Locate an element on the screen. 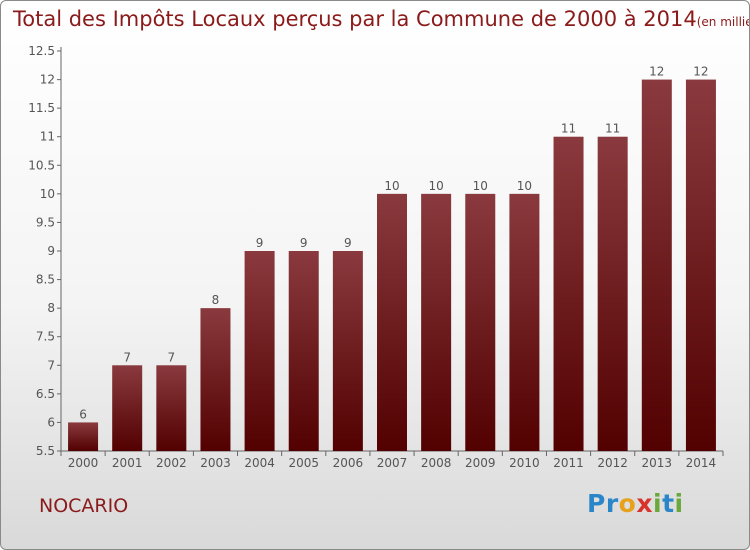  bar-2014 is located at coordinates (700, 265).